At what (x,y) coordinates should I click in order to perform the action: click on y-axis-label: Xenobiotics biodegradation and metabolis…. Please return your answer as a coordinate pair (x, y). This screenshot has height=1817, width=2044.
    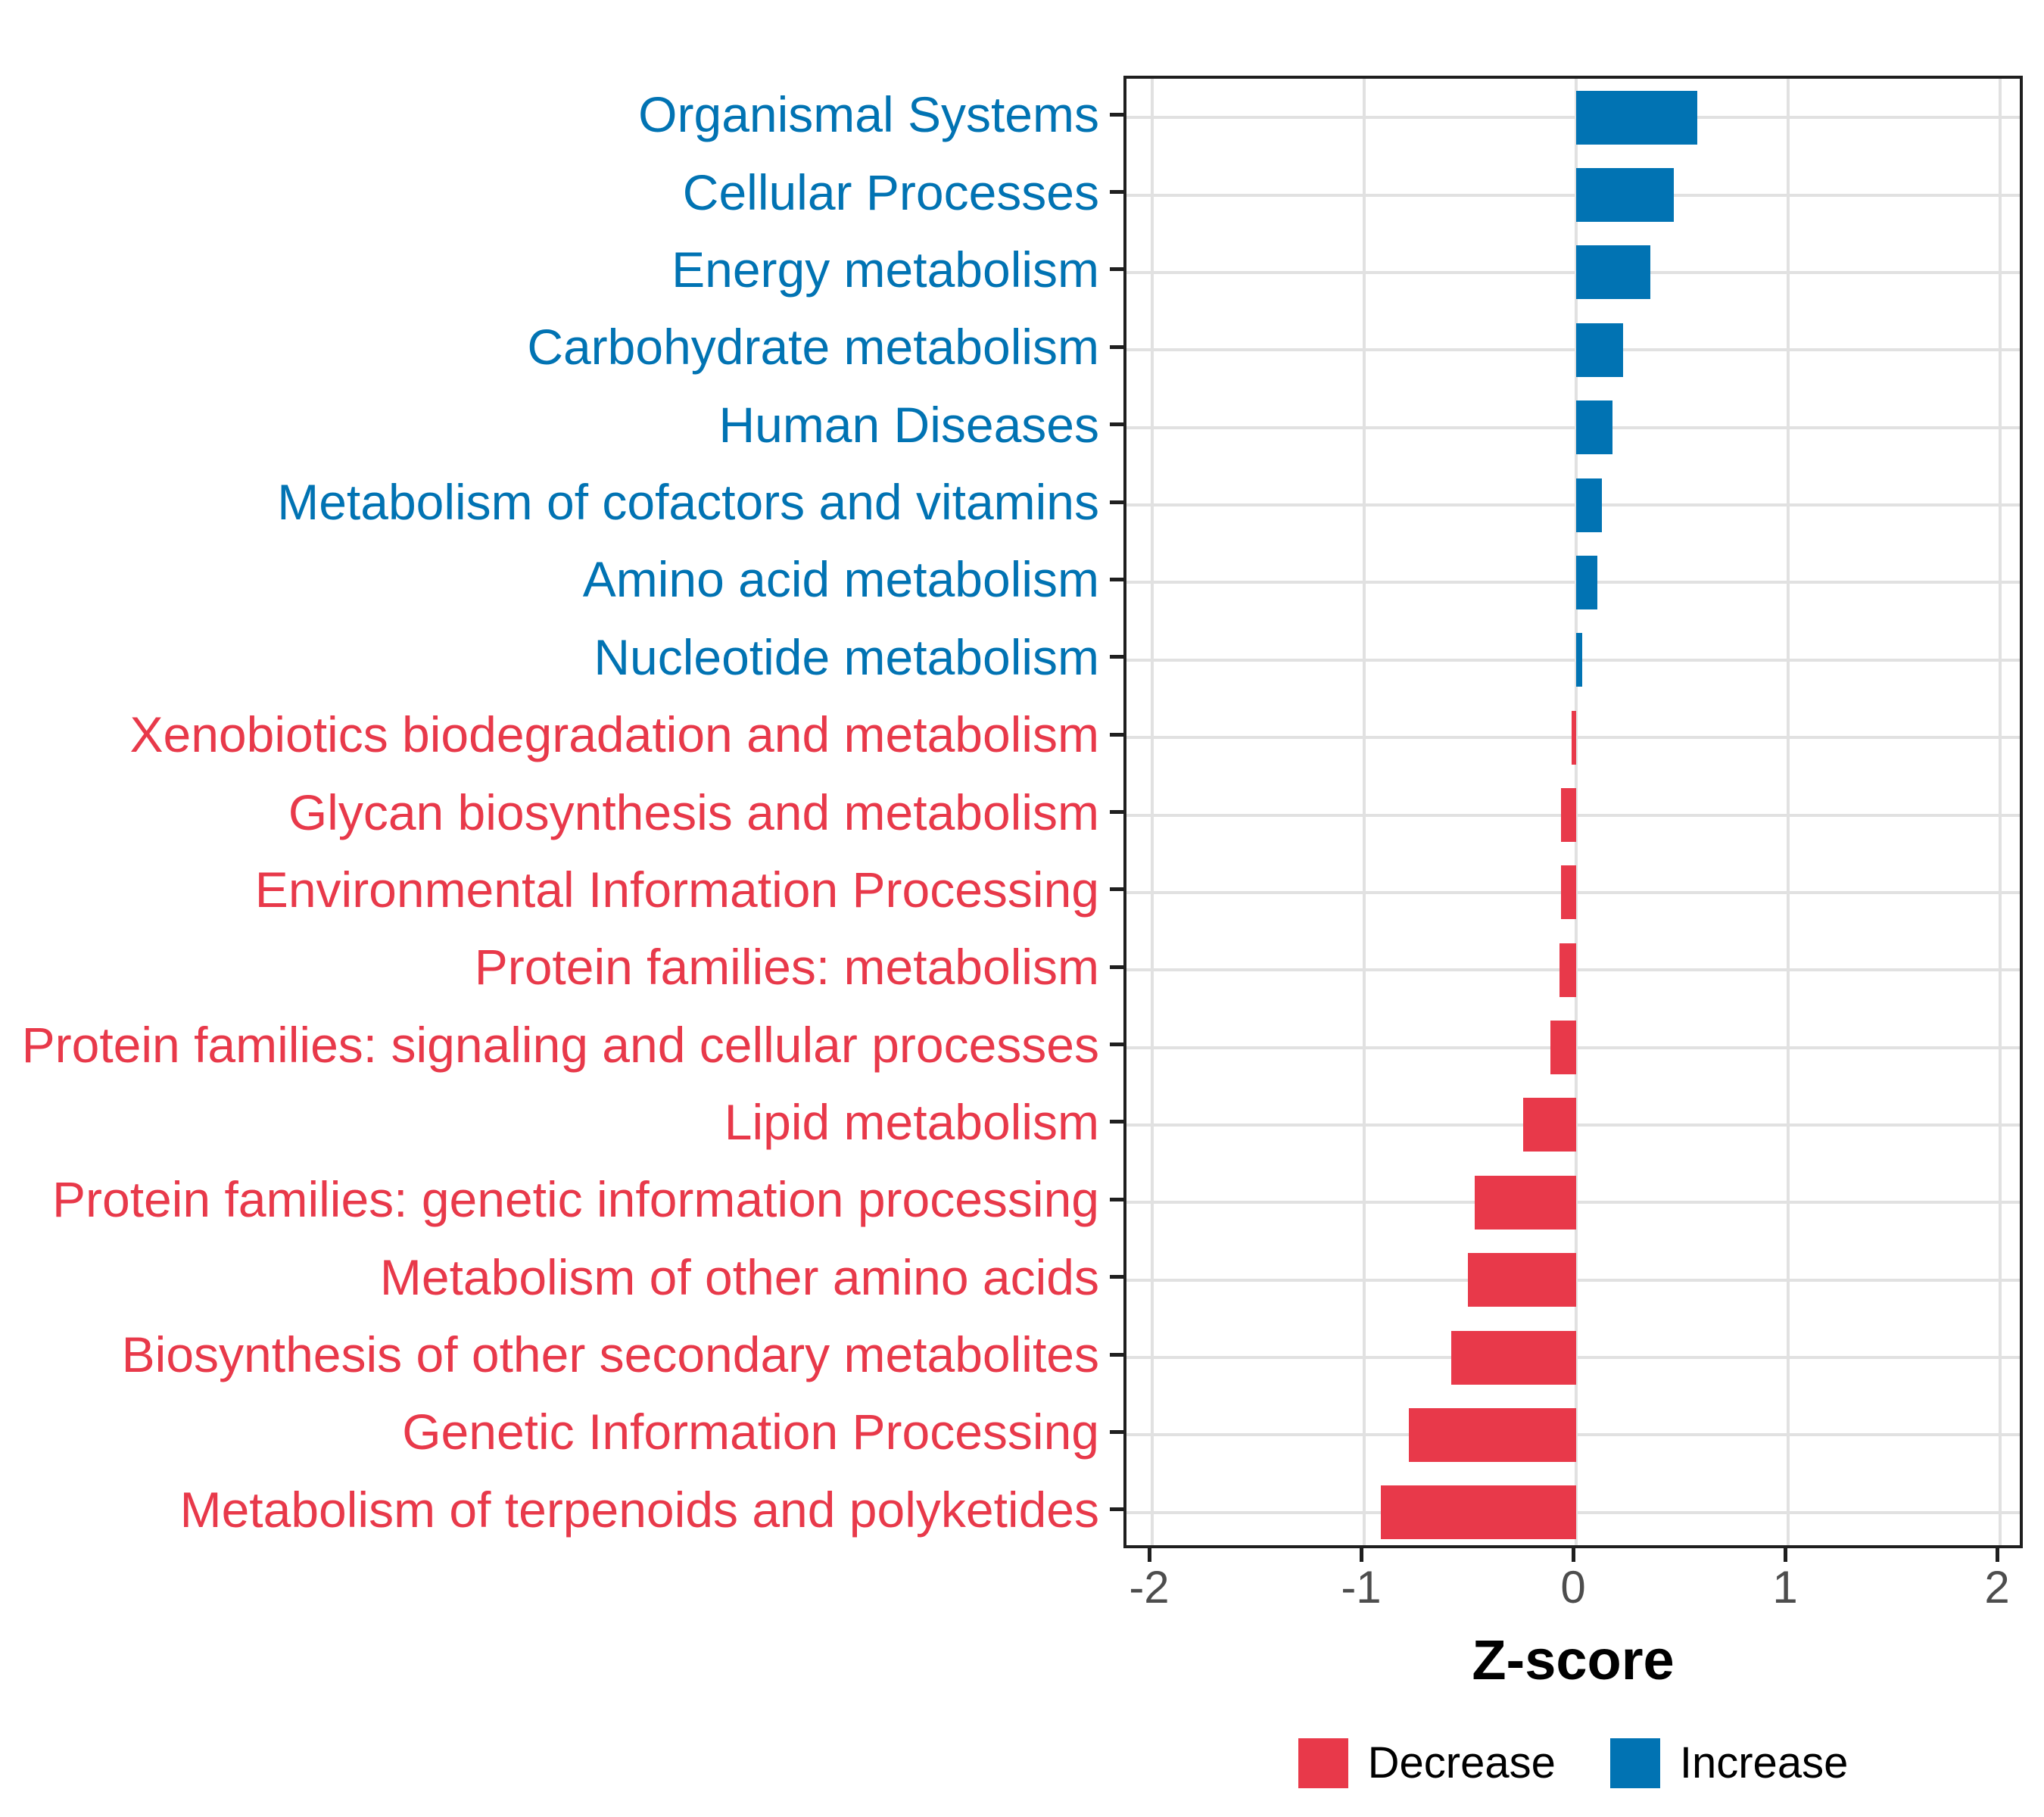
    Looking at the image, I should click on (614, 734).